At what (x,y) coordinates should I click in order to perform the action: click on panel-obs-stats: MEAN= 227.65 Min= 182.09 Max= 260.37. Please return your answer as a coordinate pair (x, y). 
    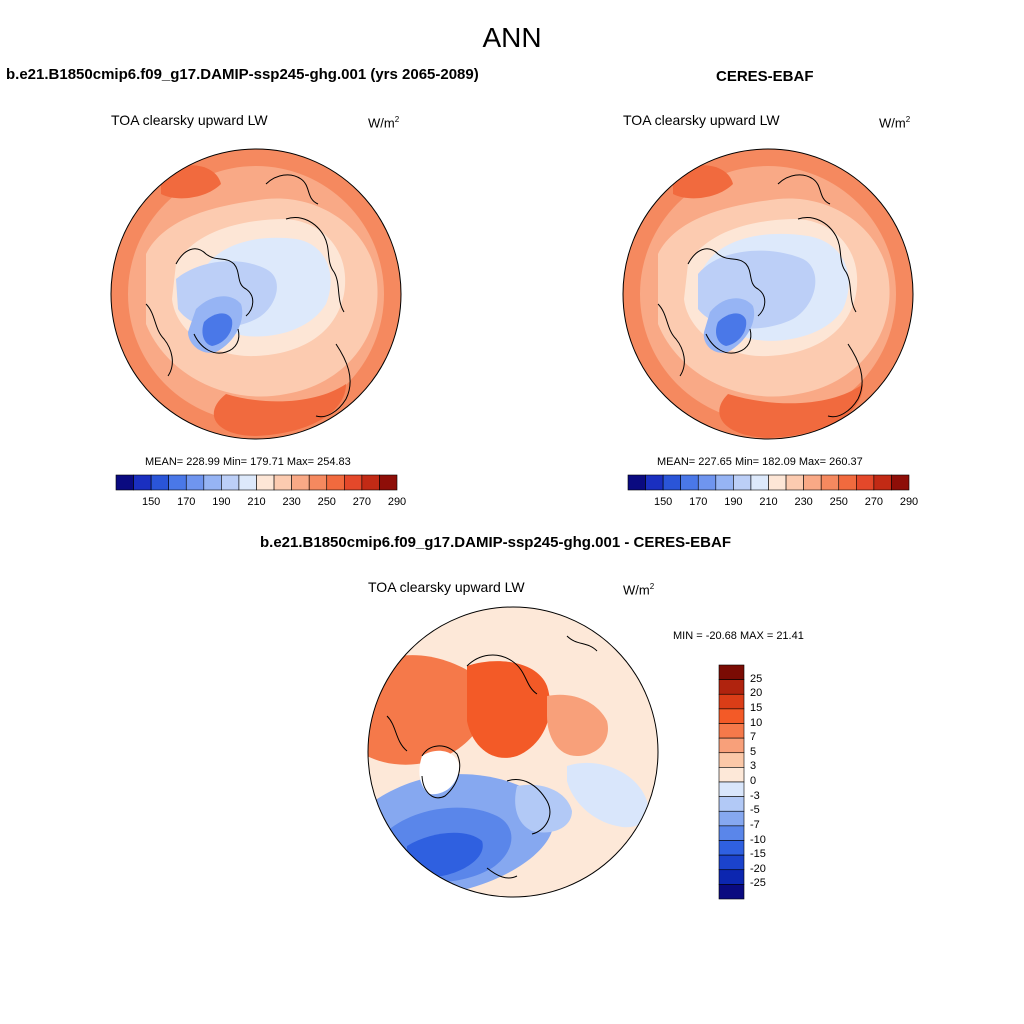
    Looking at the image, I should click on (760, 462).